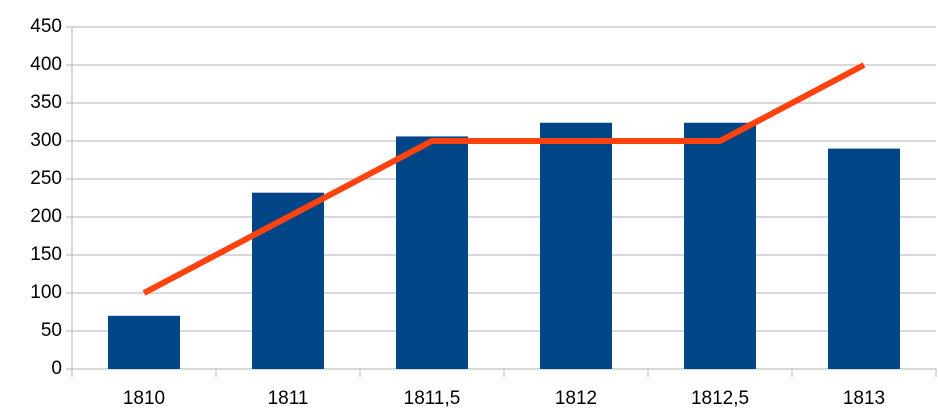 Image resolution: width=938 pixels, height=412 pixels. What do you see at coordinates (46, 64) in the screenshot?
I see `y-tick-label: 400` at bounding box center [46, 64].